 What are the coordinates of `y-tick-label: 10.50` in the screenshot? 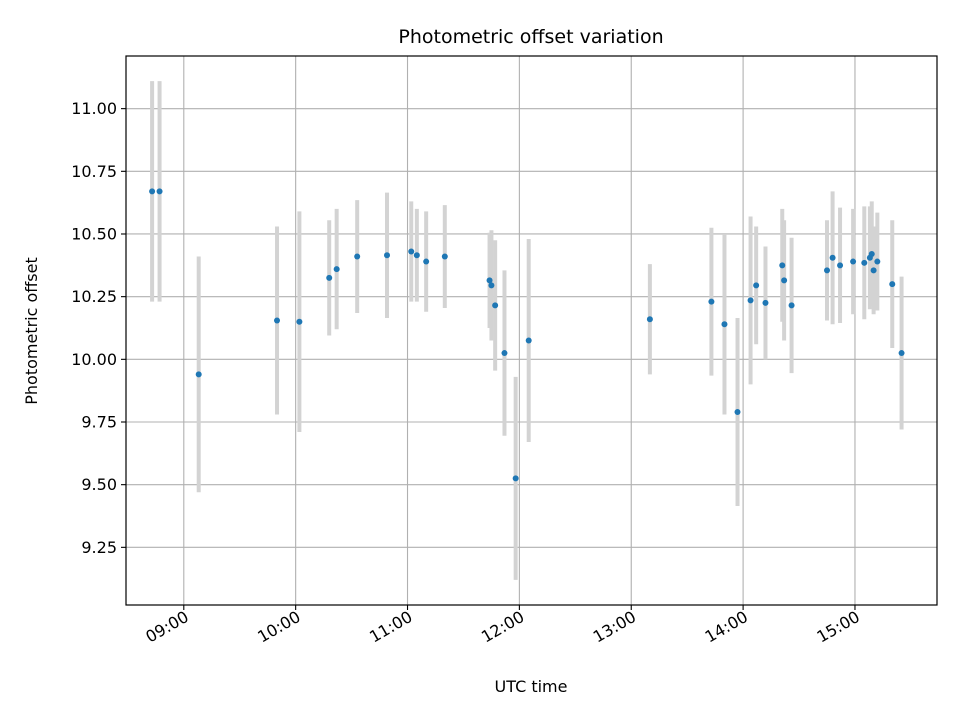 It's located at (94, 233).